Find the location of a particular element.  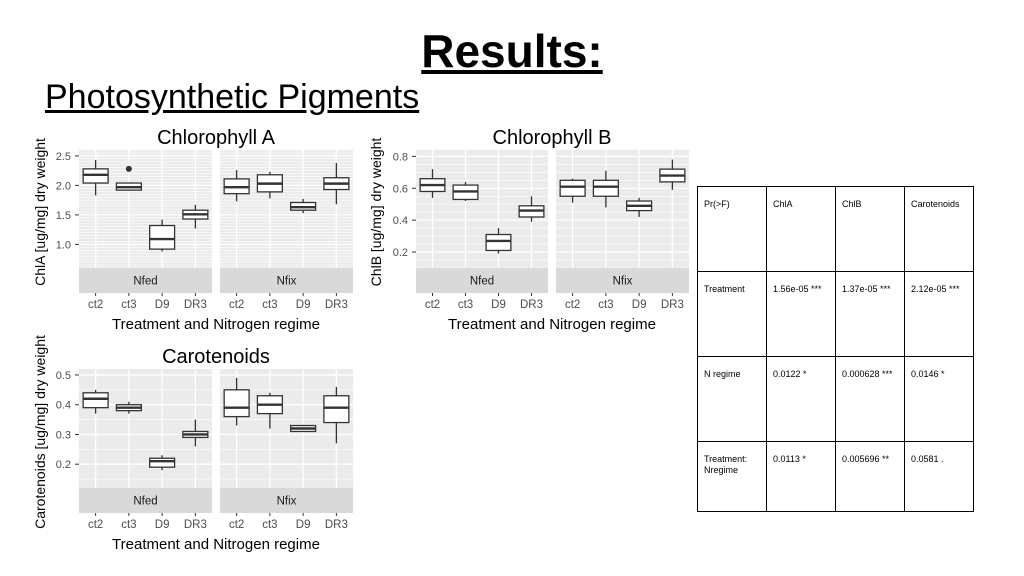

y-axis-label: Carotenoids [ug/mg] dry weight is located at coordinates (40, 432).